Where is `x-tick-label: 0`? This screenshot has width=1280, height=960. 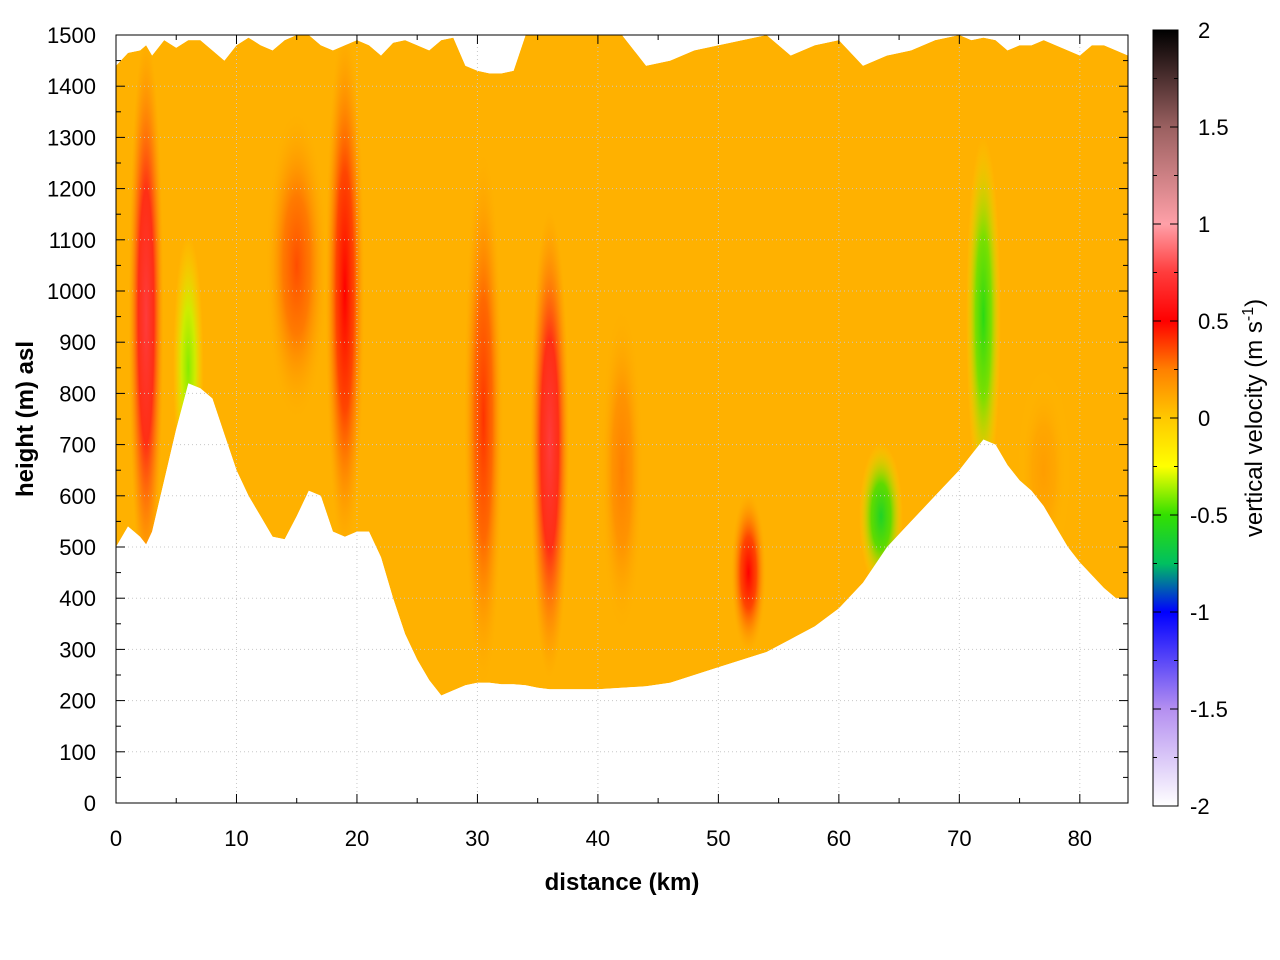
x-tick-label: 0 is located at coordinates (116, 838).